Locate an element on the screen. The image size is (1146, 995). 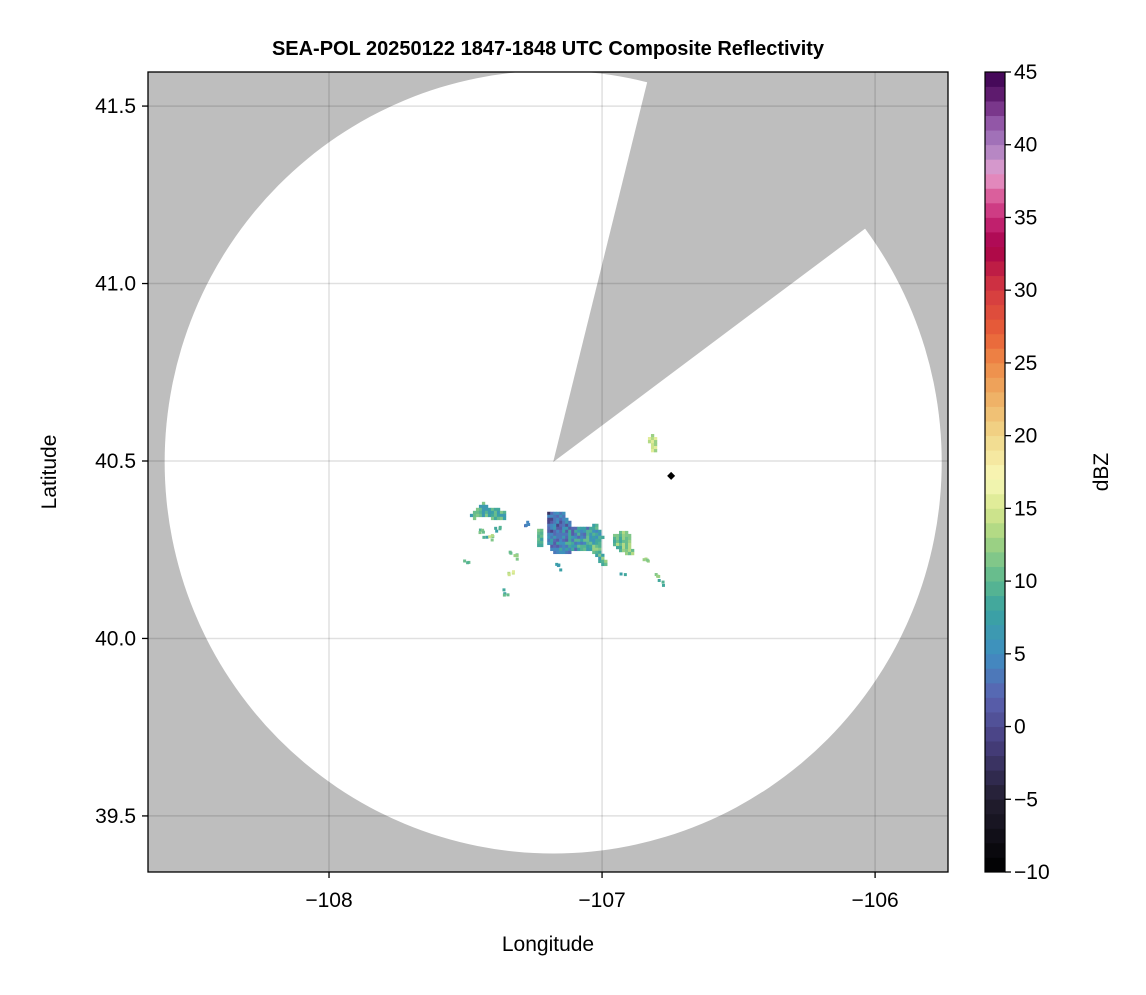
colorbar-tick-label: 25 is located at coordinates (1025, 363).